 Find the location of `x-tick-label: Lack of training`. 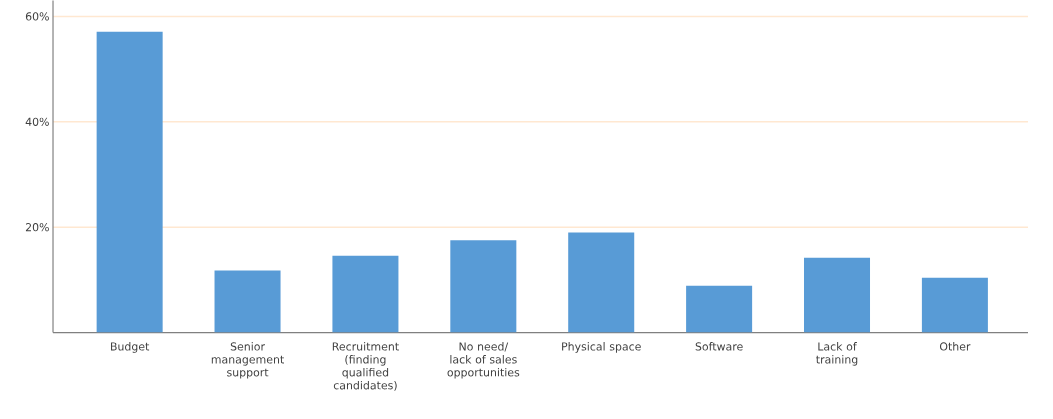

x-tick-label: Lack of training is located at coordinates (837, 354).